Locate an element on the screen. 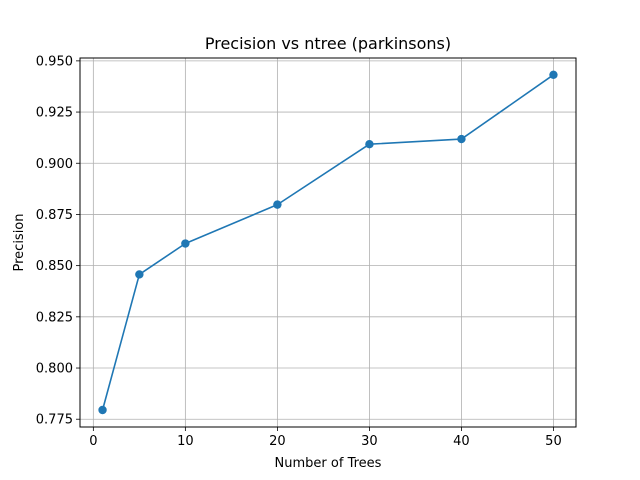  y-tick-label: 0.875 is located at coordinates (54, 215).